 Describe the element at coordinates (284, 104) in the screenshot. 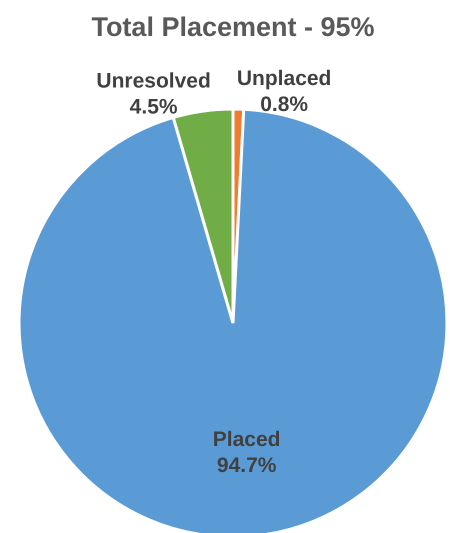

I see `data-label: 0.8%` at that location.